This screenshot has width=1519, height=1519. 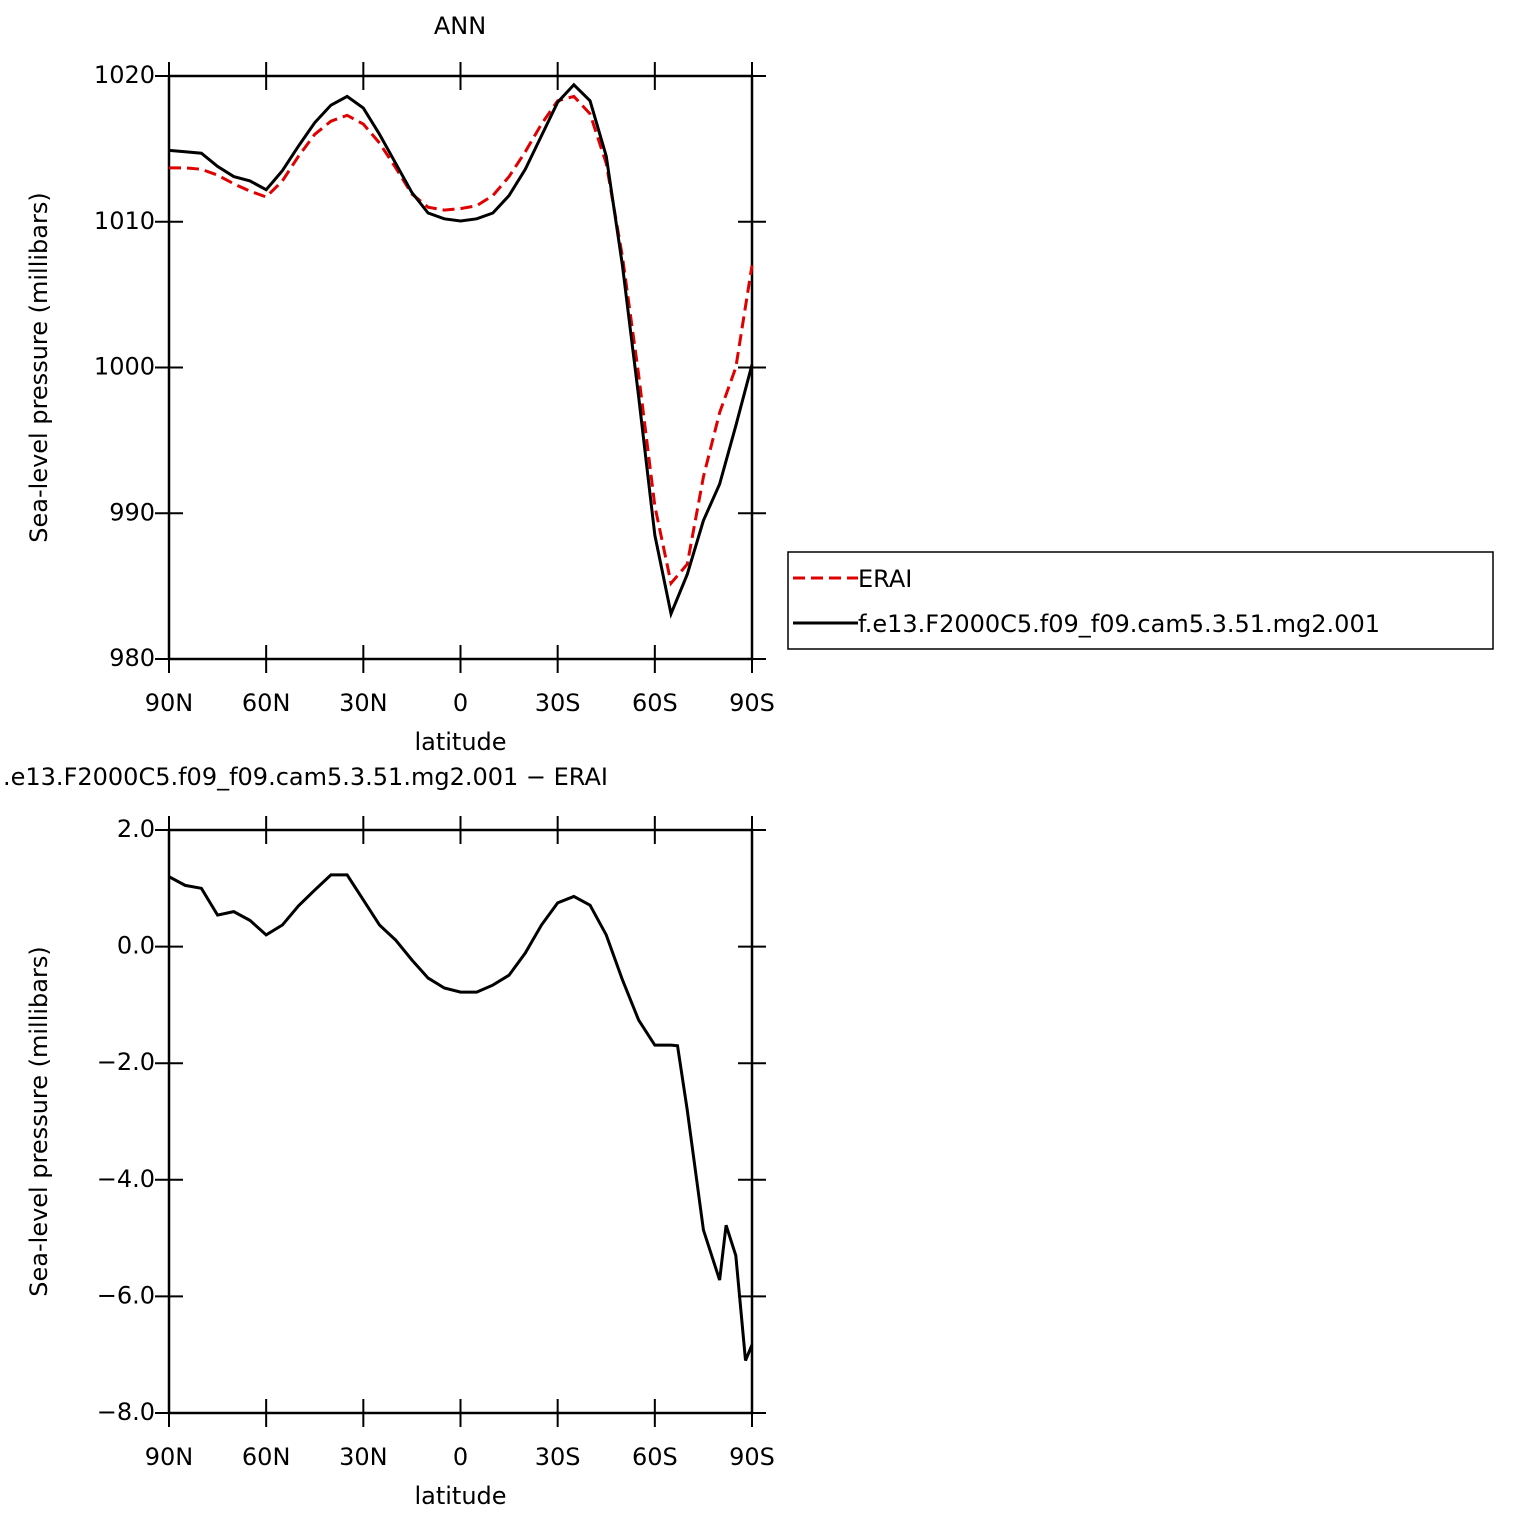 I want to click on y-tick-label: 990, so click(x=132, y=512).